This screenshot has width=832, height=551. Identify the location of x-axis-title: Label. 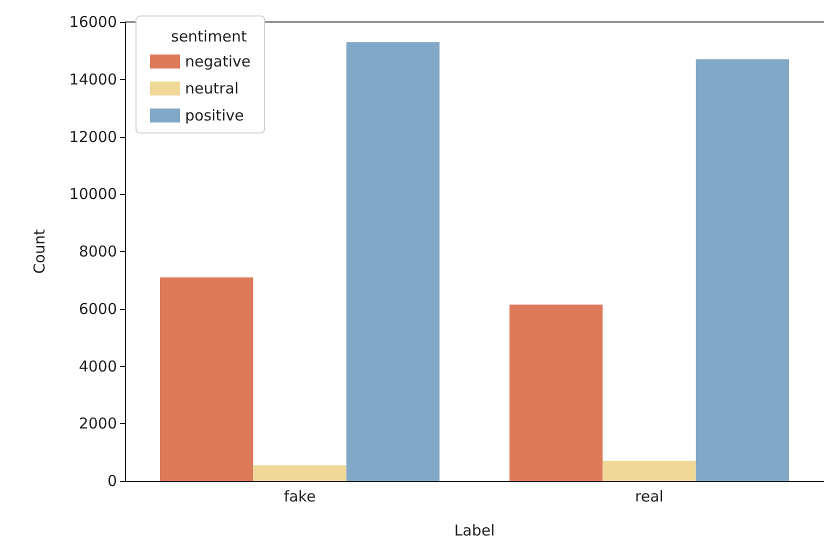
(474, 531).